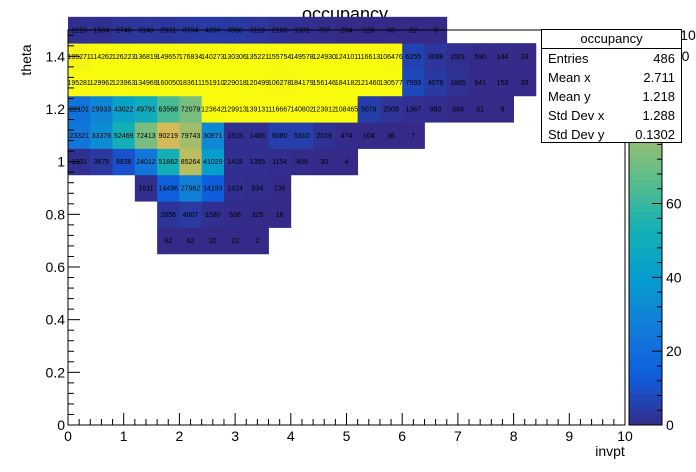 The image size is (696, 472). I want to click on cell-value-label: 4, so click(347, 162).